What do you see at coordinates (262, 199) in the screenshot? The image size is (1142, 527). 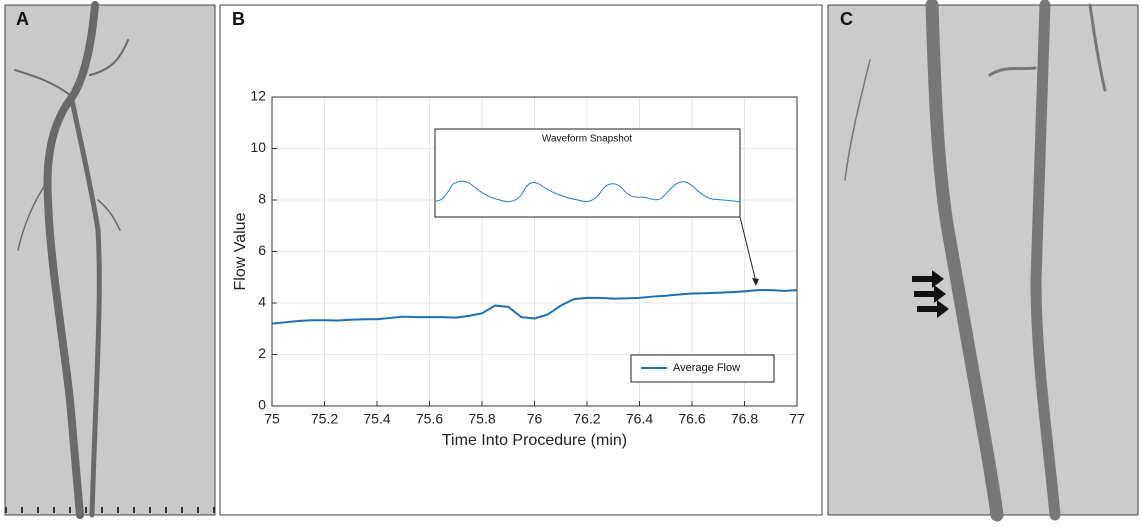 I see `y-tick-label: 8` at bounding box center [262, 199].